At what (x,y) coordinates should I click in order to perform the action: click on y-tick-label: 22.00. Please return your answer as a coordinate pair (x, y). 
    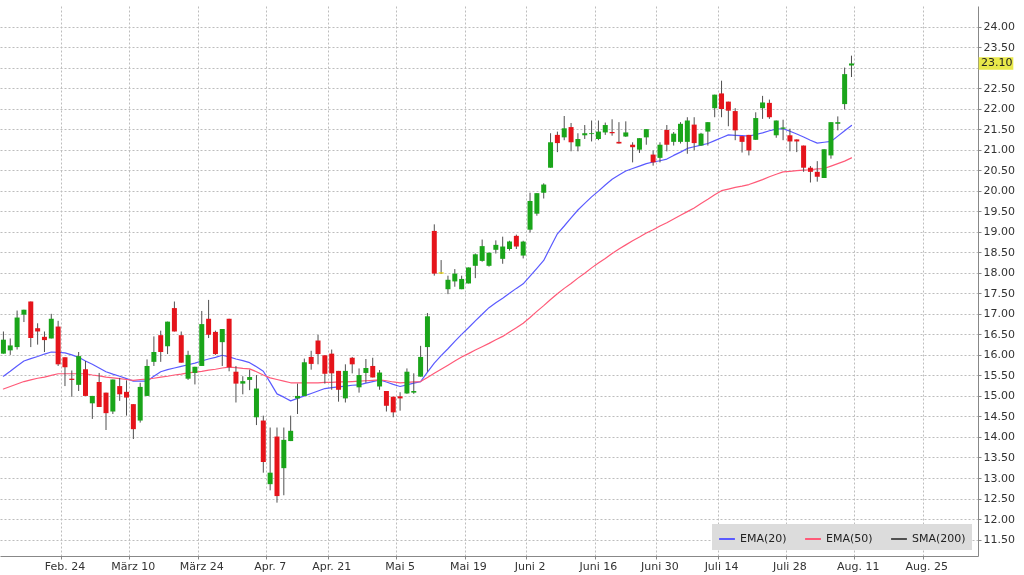
    Looking at the image, I should click on (999, 109).